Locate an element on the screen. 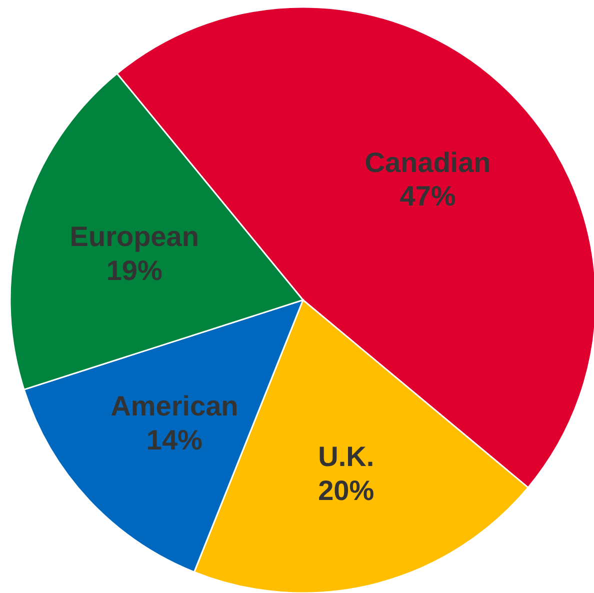 This screenshot has width=594, height=593. data-label: 14% is located at coordinates (174, 440).